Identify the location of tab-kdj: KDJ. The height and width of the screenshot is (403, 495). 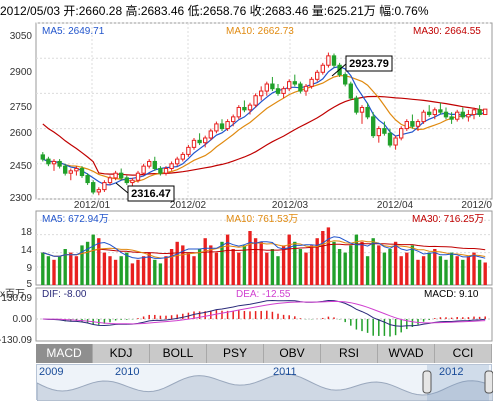
(121, 353).